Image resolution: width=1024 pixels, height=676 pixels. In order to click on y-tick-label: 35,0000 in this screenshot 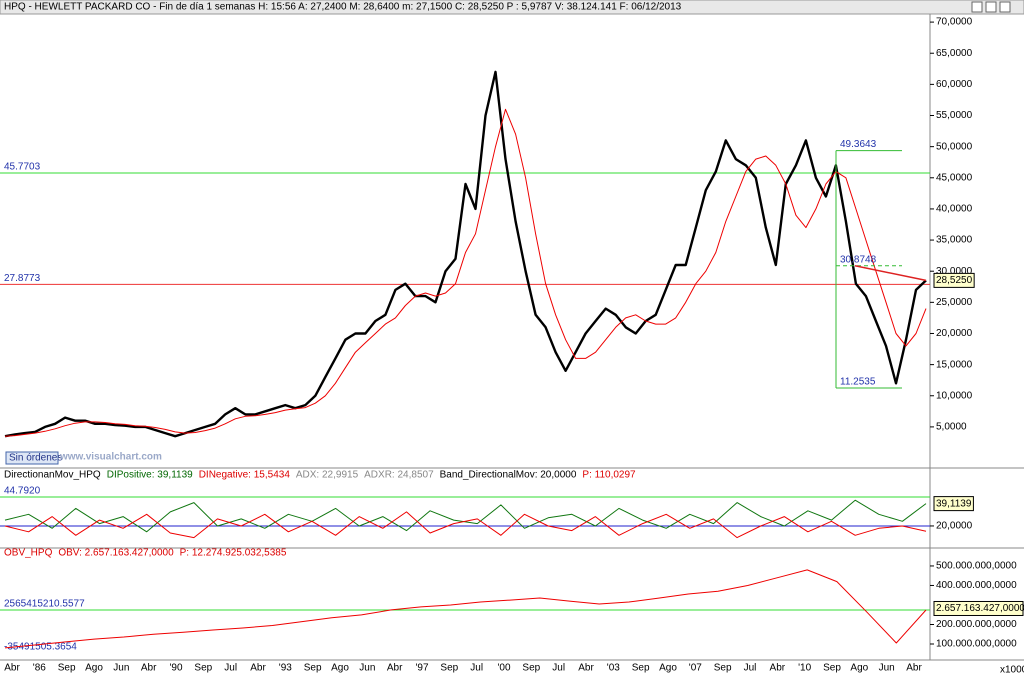, I will do `click(954, 240)`.